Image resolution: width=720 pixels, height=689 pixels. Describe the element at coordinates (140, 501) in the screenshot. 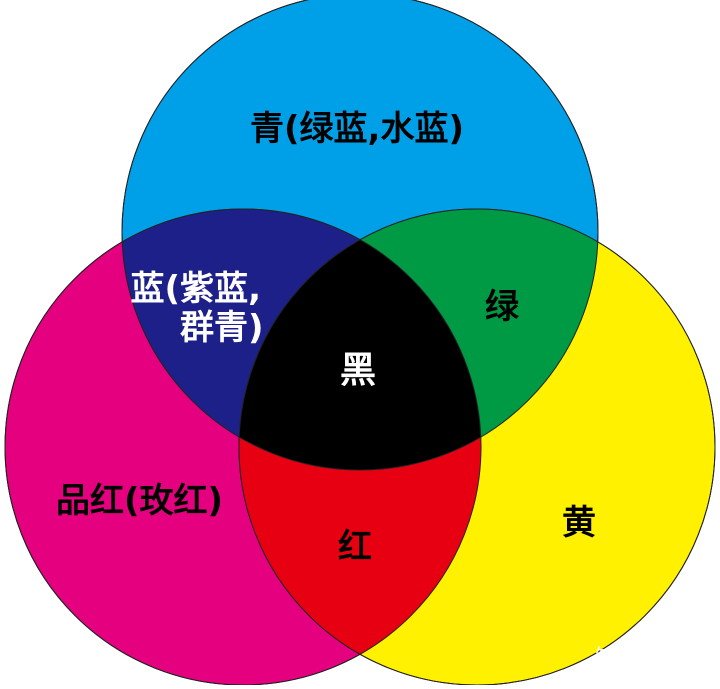

I see `magenta-label: 品红(玫红)` at that location.